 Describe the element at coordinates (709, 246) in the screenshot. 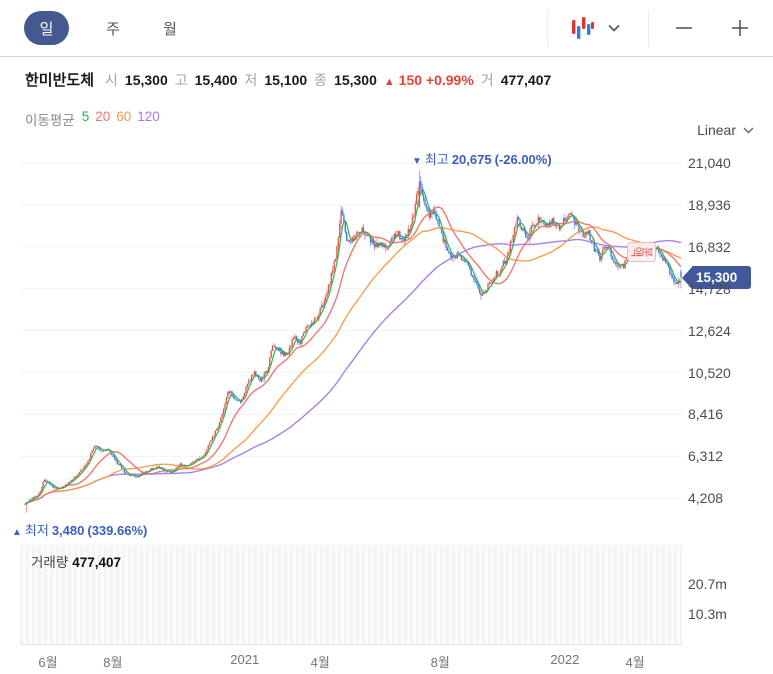

I see `price-axis-label: 16,832` at that location.